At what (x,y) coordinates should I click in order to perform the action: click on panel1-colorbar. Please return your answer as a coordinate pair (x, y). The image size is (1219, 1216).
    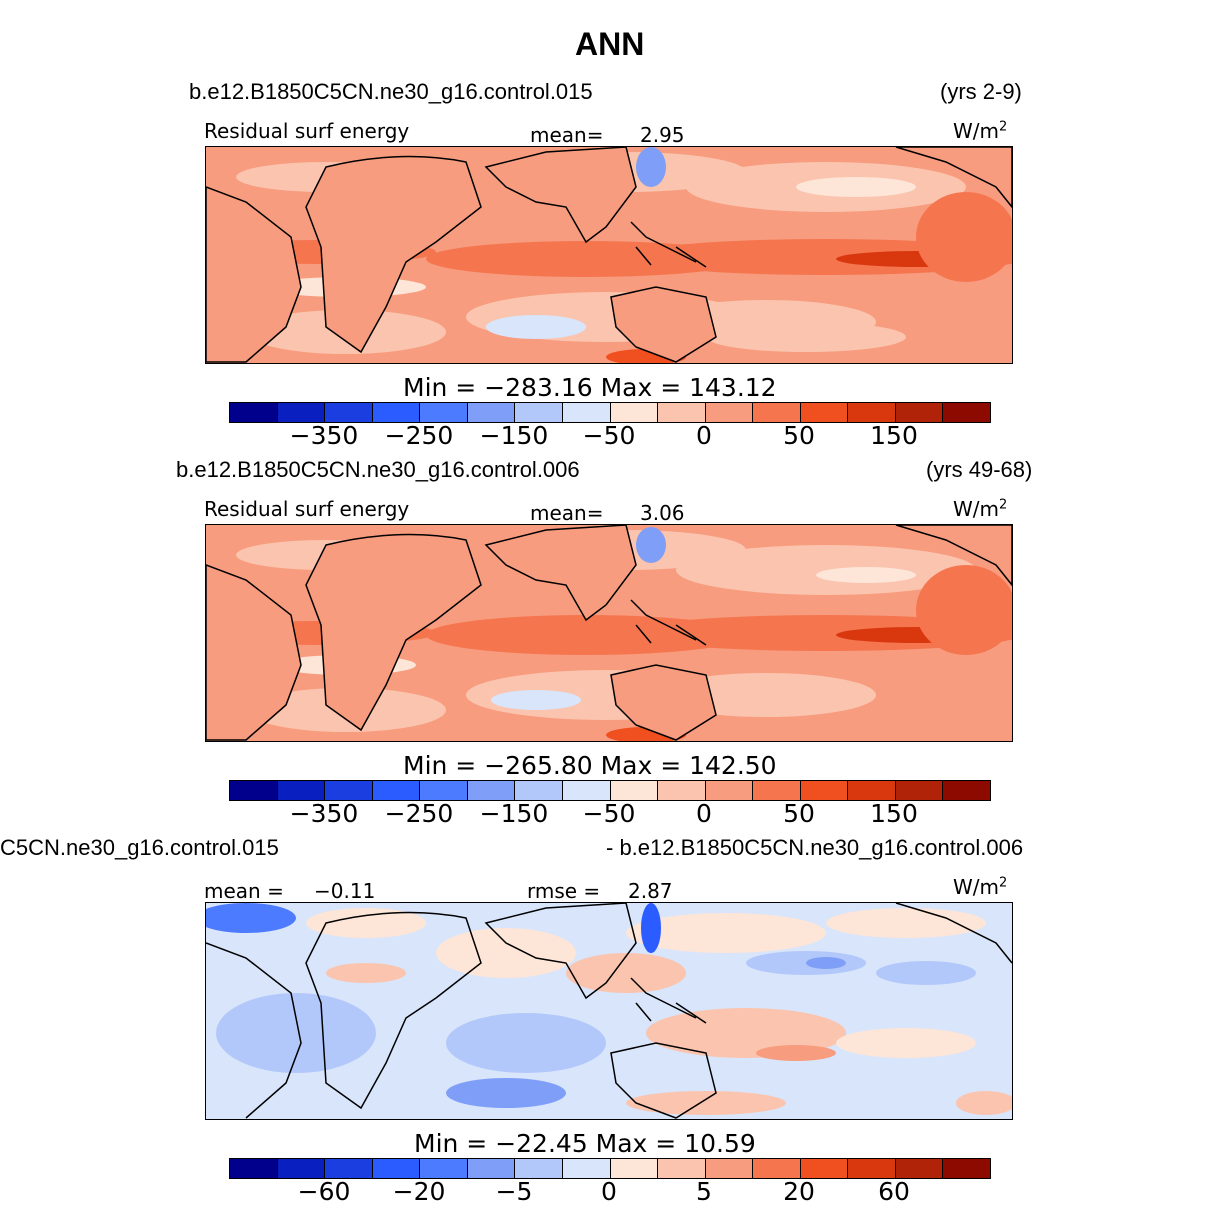
    Looking at the image, I should click on (610, 412).